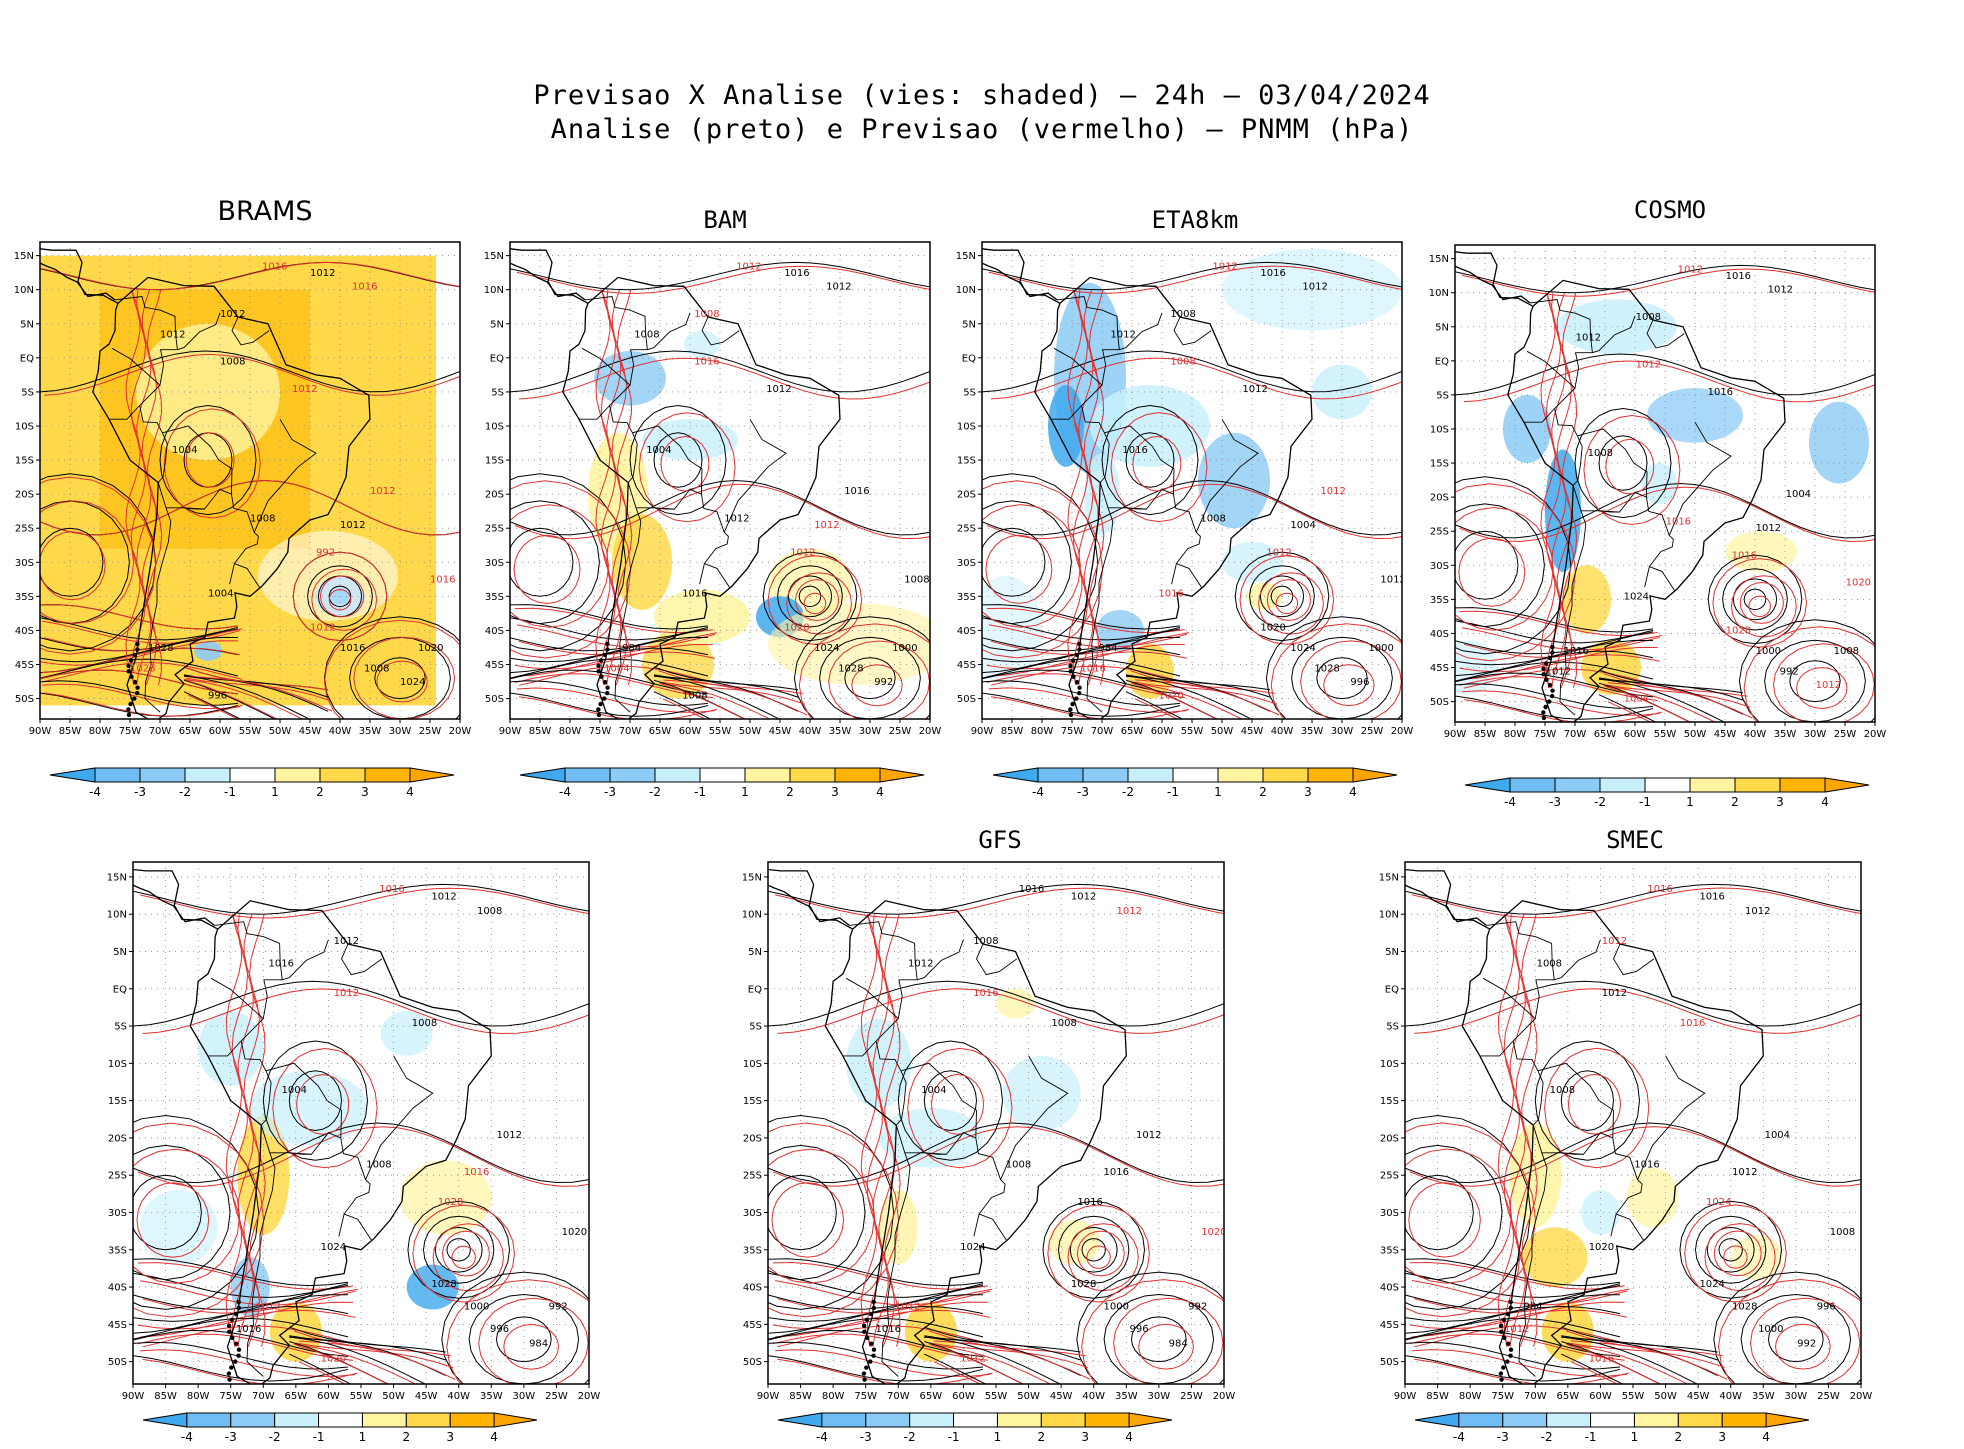 The image size is (1964, 1449). What do you see at coordinates (1213, 1232) in the screenshot?
I see `isobar-label: 1020` at bounding box center [1213, 1232].